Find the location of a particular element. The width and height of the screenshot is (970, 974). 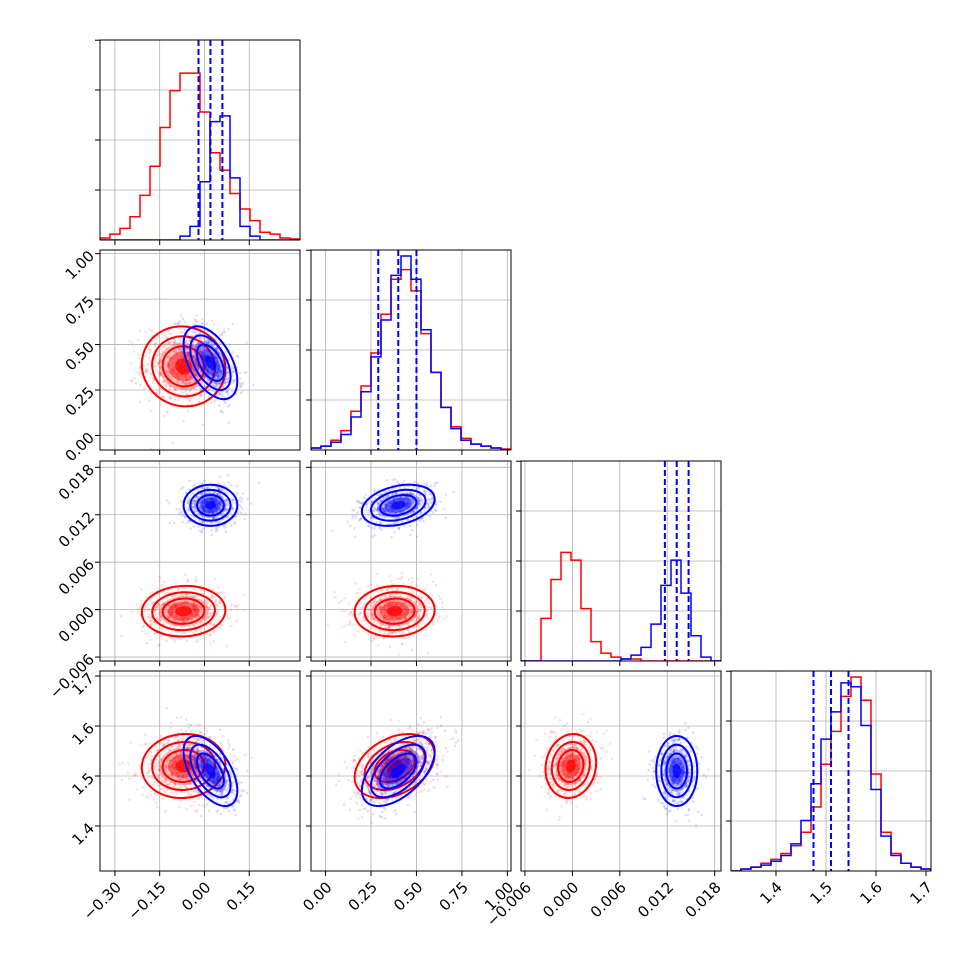

y-tick-label: 0.018 is located at coordinates (76, 482).